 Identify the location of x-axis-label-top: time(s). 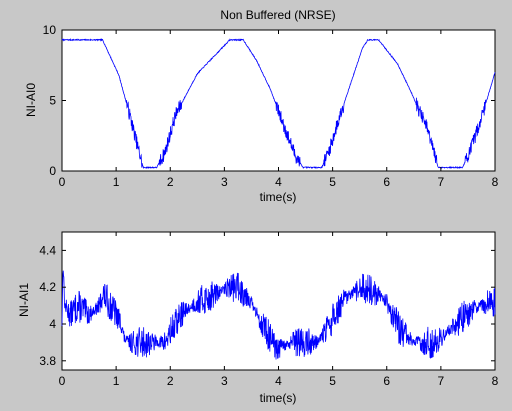
(278, 197).